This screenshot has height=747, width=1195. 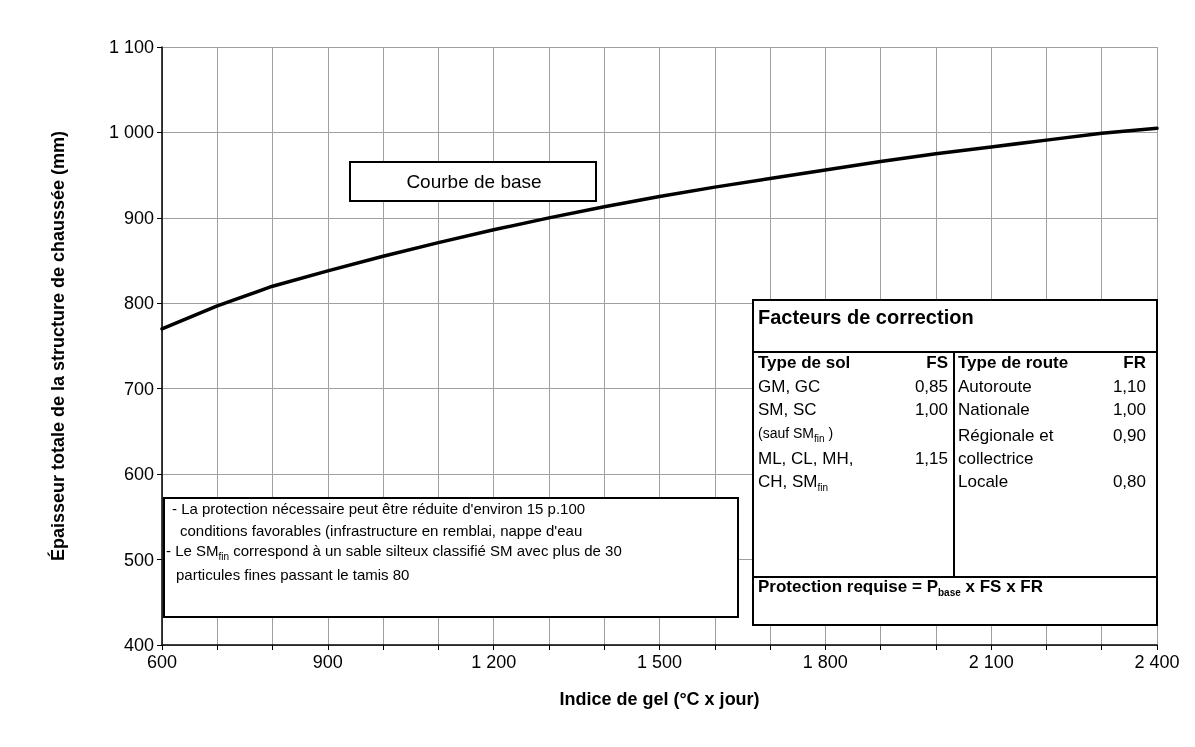 I want to click on annotation: FS, so click(x=937, y=362).